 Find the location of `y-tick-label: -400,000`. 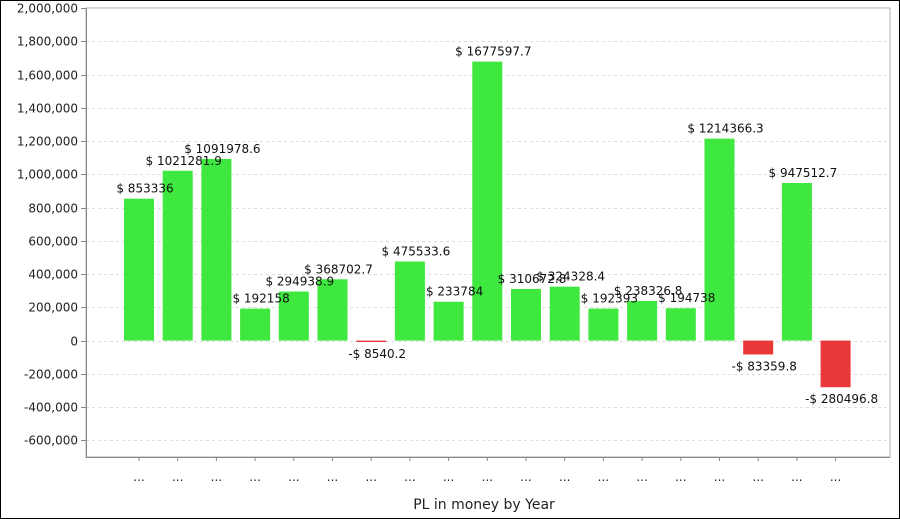

y-tick-label: -400,000 is located at coordinates (51, 408).